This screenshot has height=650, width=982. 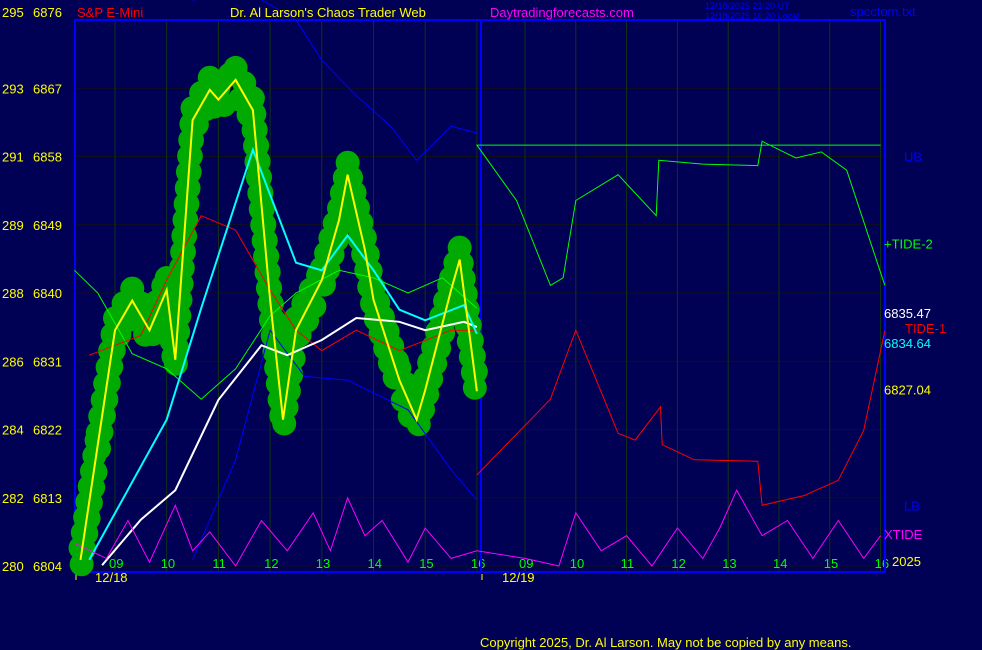 What do you see at coordinates (13, 225) in the screenshot?
I see `y-tick-left: 289` at bounding box center [13, 225].